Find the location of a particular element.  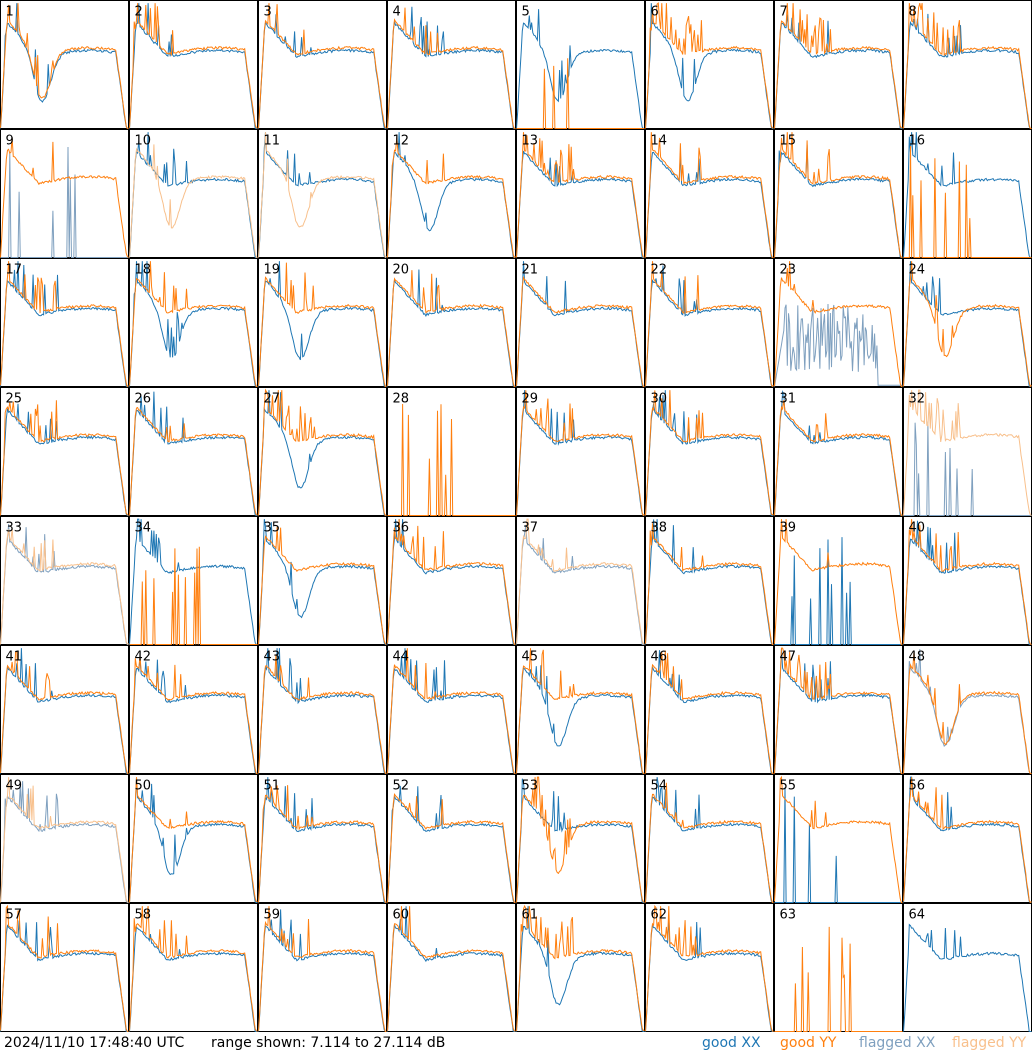

panel-label: 12 is located at coordinates (401, 141).